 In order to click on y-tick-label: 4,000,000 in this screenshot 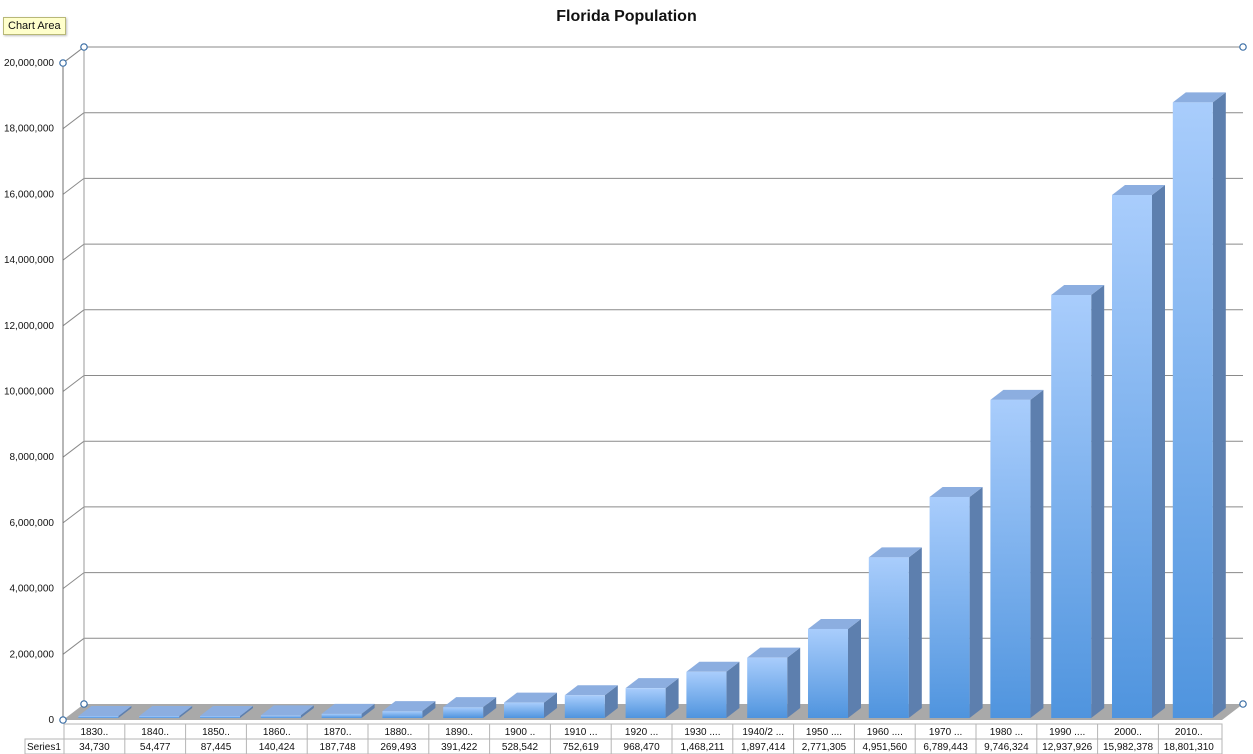, I will do `click(32, 589)`.